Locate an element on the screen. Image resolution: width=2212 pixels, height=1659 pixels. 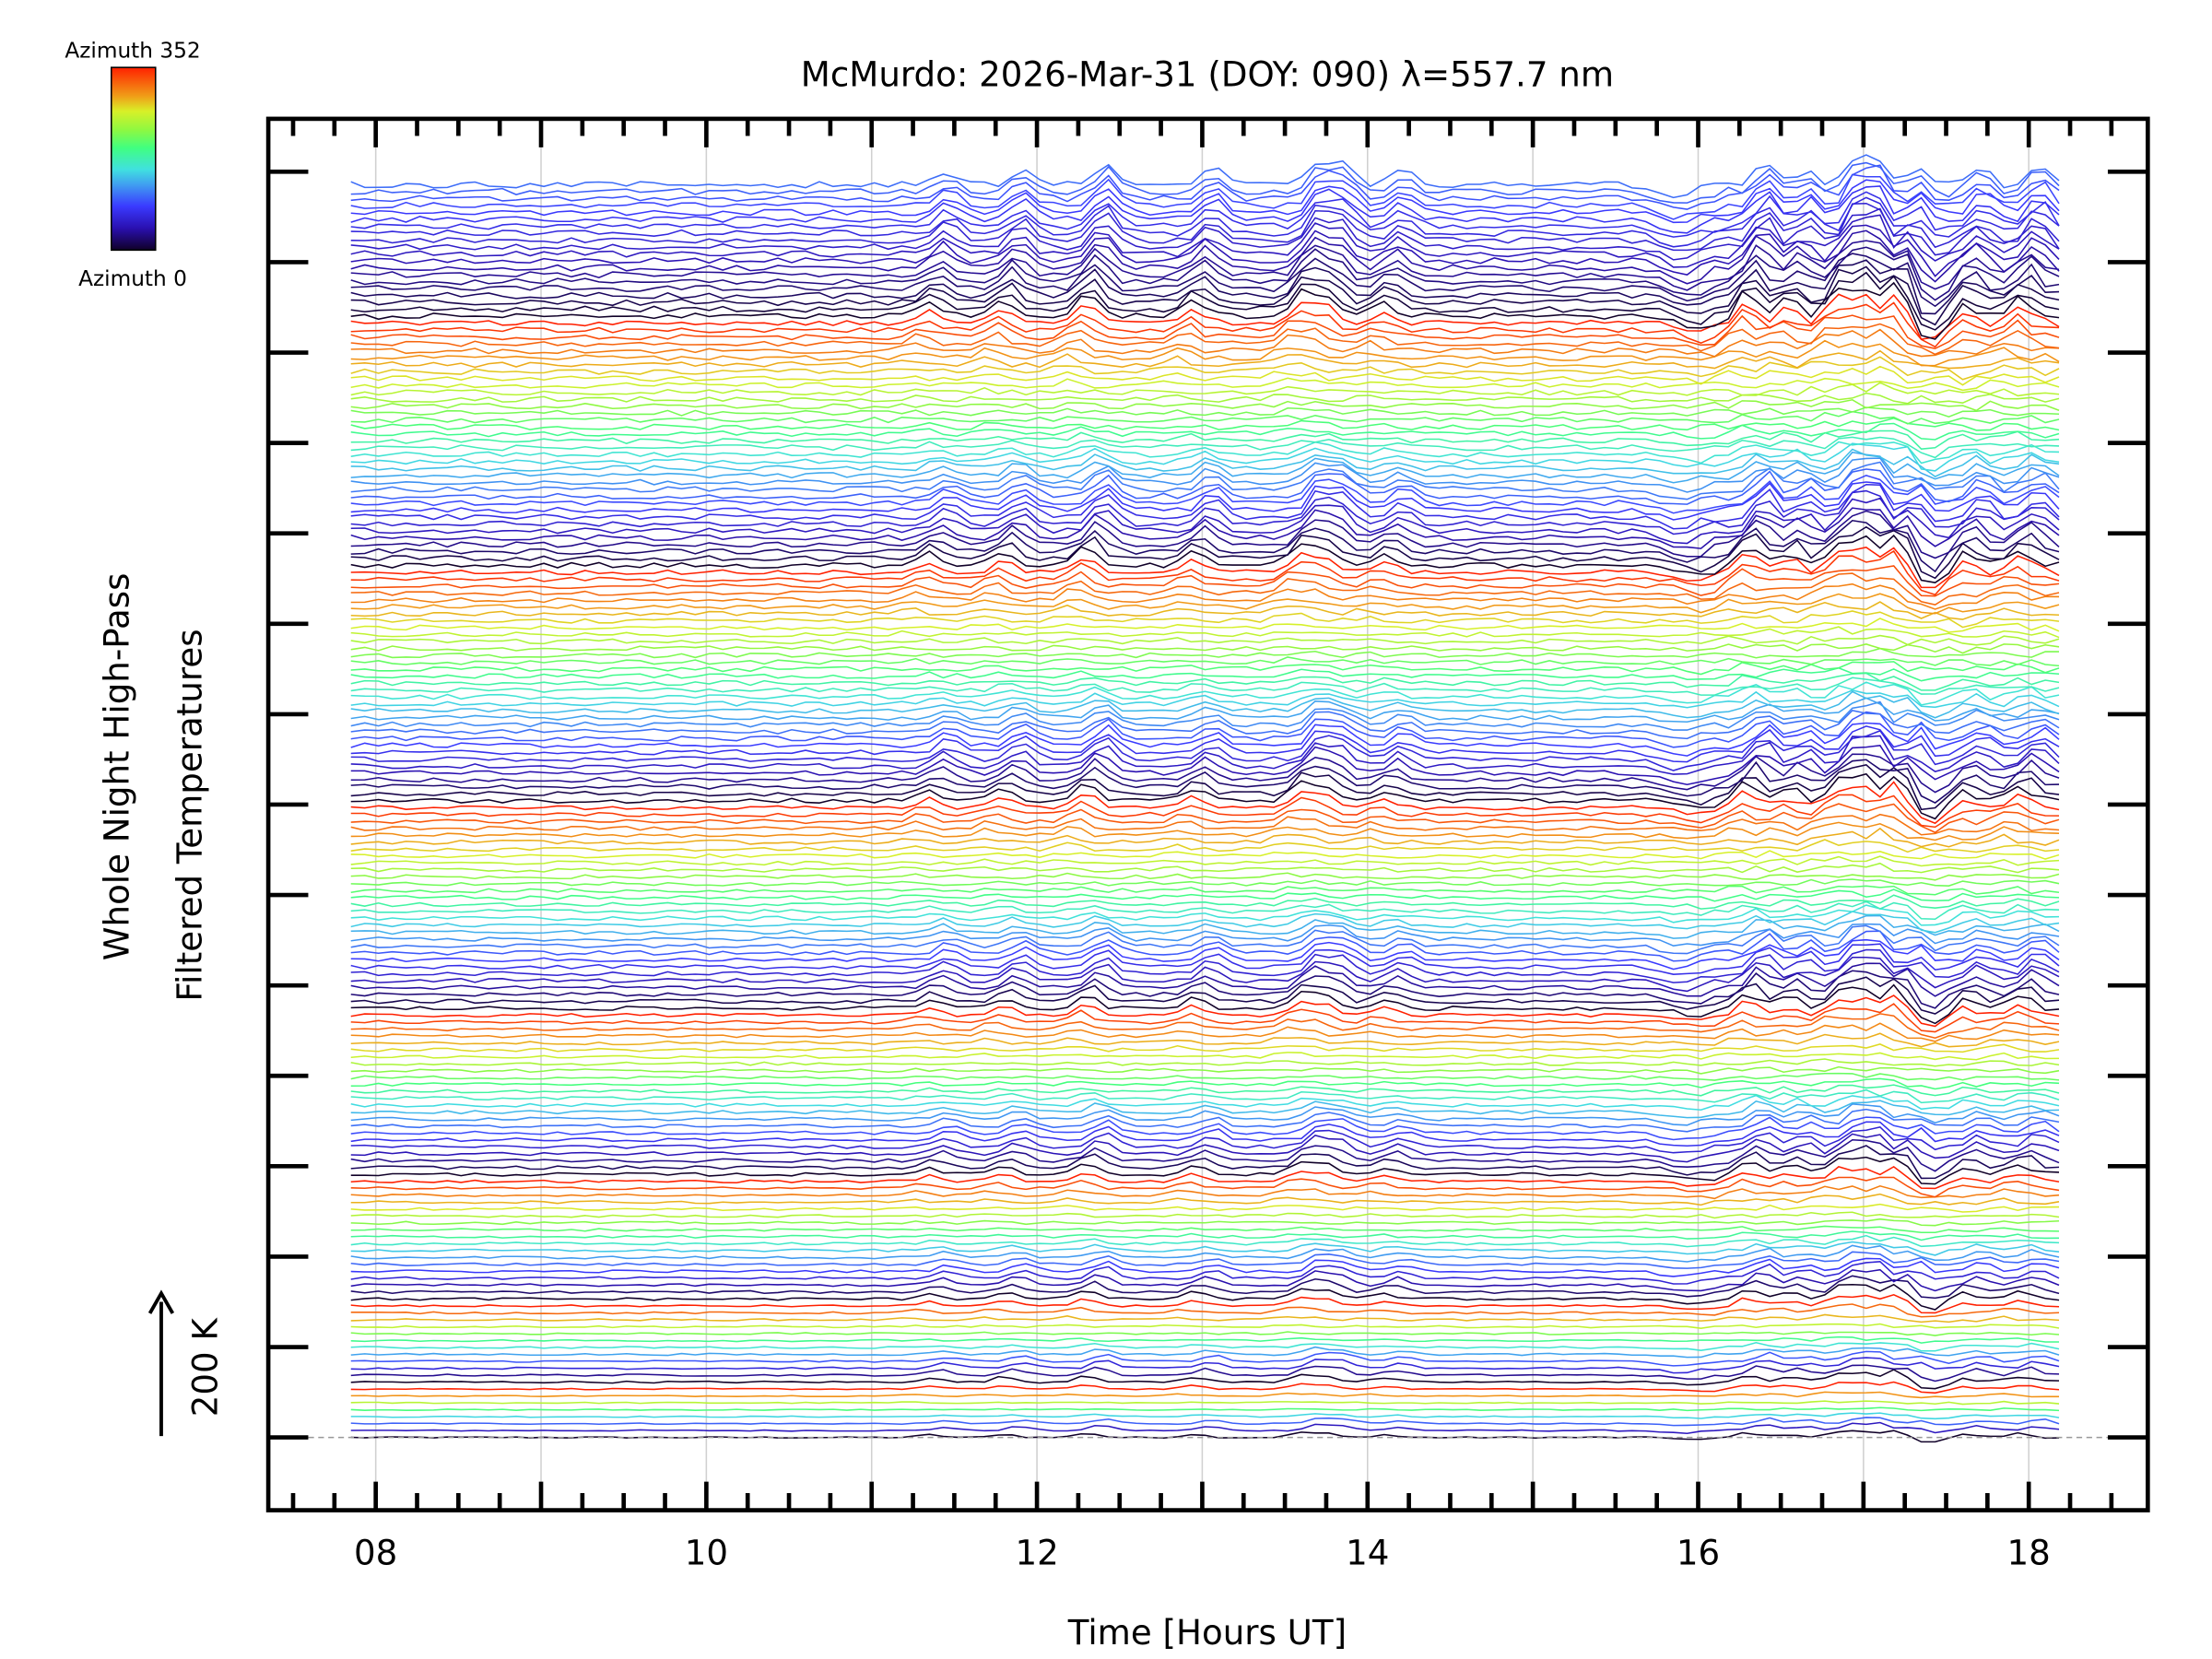
scale-bar-label: 200 K is located at coordinates (205, 1367).